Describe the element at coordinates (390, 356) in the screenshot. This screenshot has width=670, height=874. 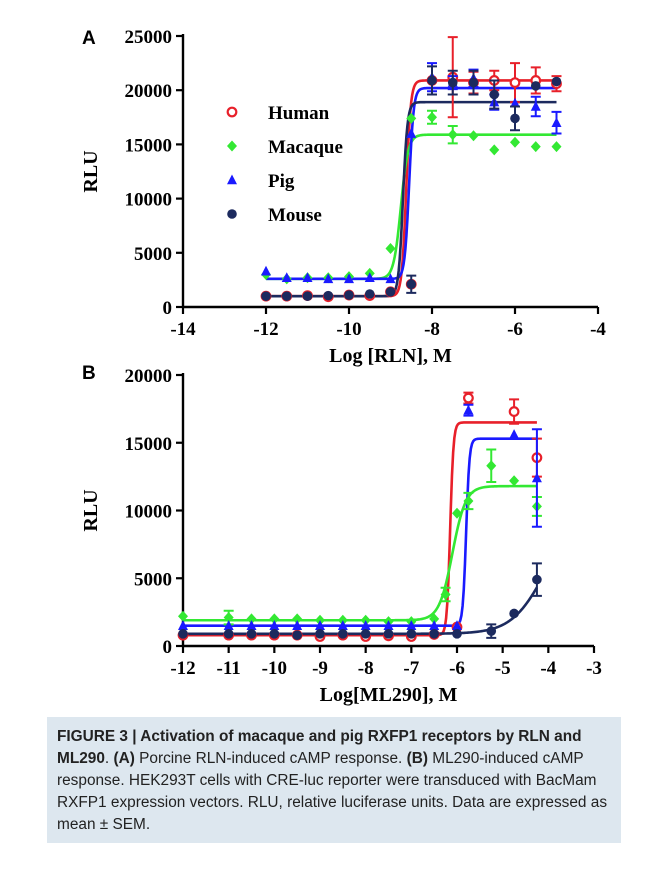
I see `panel-a-x-axis-label: Log [RLN], M` at that location.